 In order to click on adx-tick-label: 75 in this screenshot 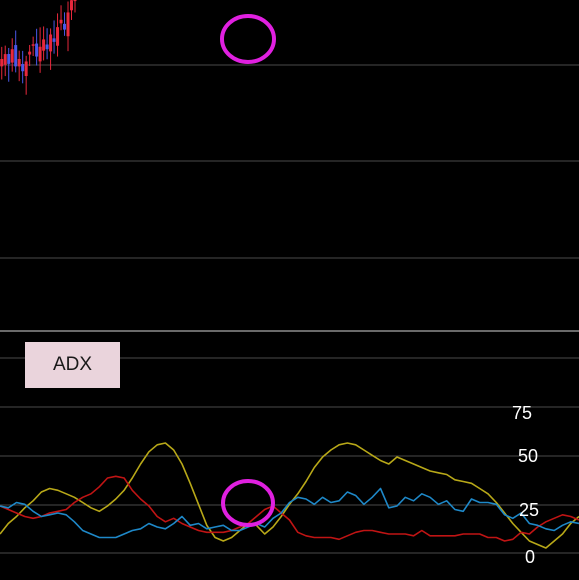, I will do `click(522, 413)`.